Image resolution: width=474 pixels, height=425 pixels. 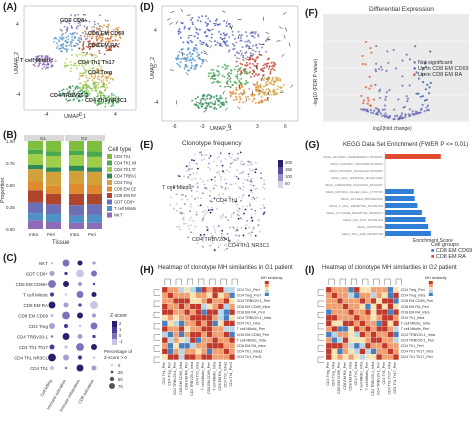 What do you see at coordinates (249, 296) in the screenshot?
I see `heatmap-row-label: CD4 Treg_Peri` at bounding box center [249, 296].